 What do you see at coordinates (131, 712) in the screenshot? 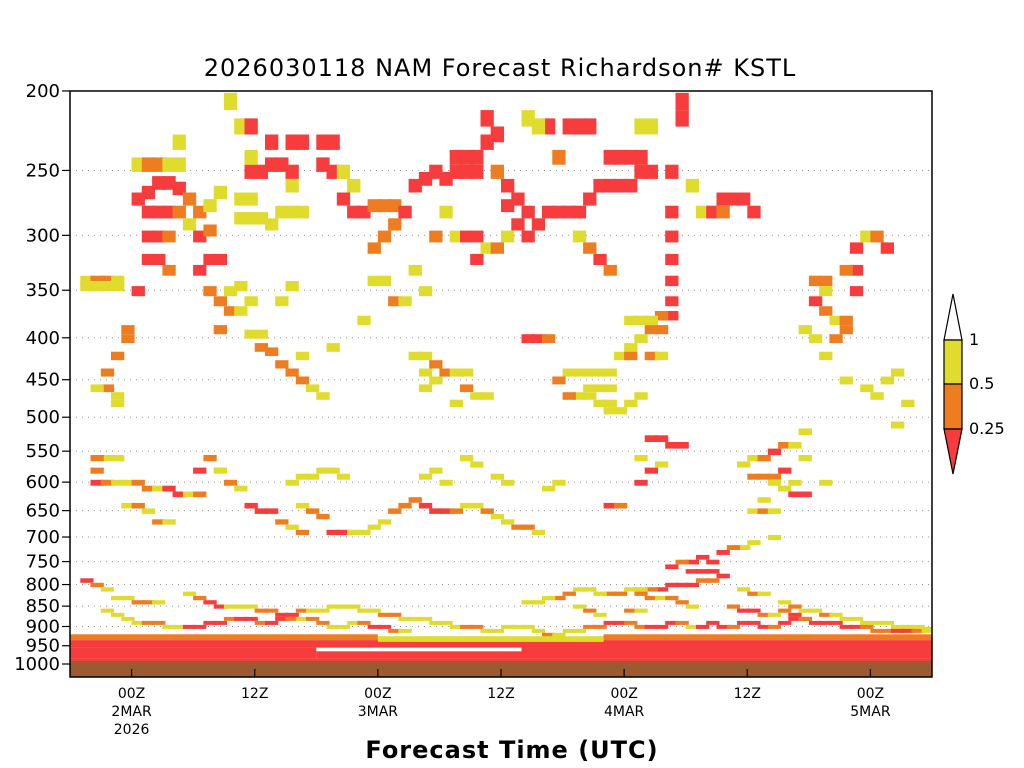
I see `x-tick-label: 2MAR` at bounding box center [131, 712].